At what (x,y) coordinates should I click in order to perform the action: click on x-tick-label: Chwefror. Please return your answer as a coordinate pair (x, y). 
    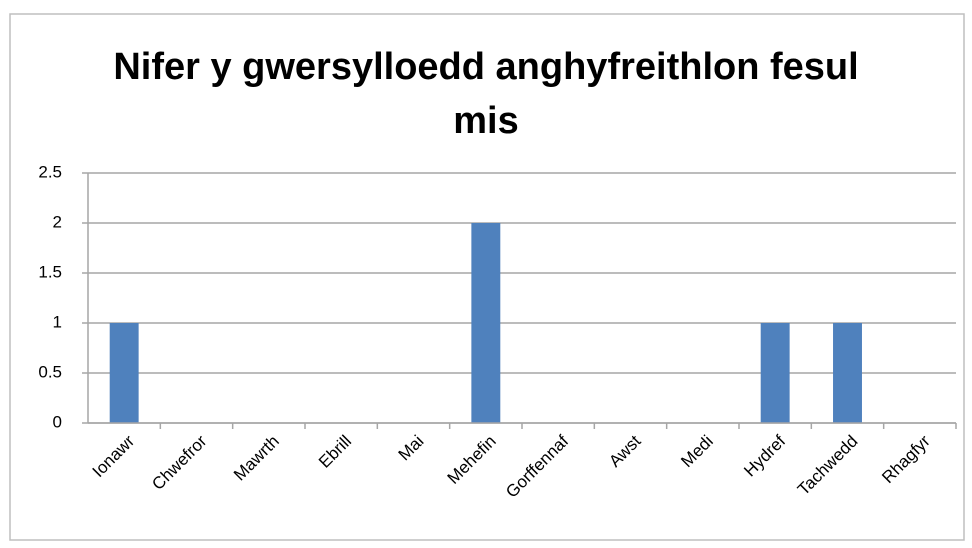
    Looking at the image, I should click on (179, 462).